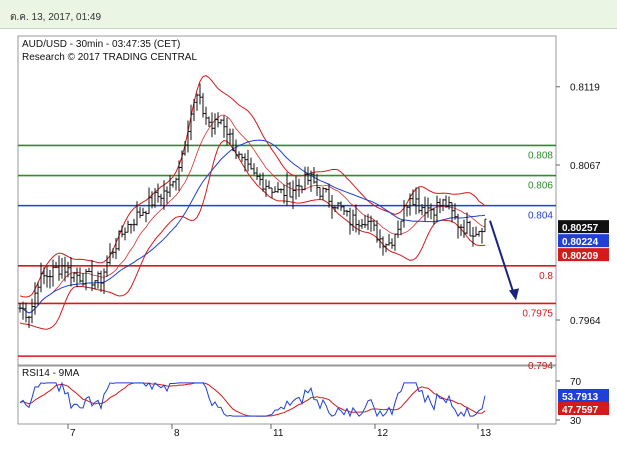 The image size is (617, 450). What do you see at coordinates (540, 366) in the screenshot?
I see `level-label-5: 0.794` at bounding box center [540, 366].